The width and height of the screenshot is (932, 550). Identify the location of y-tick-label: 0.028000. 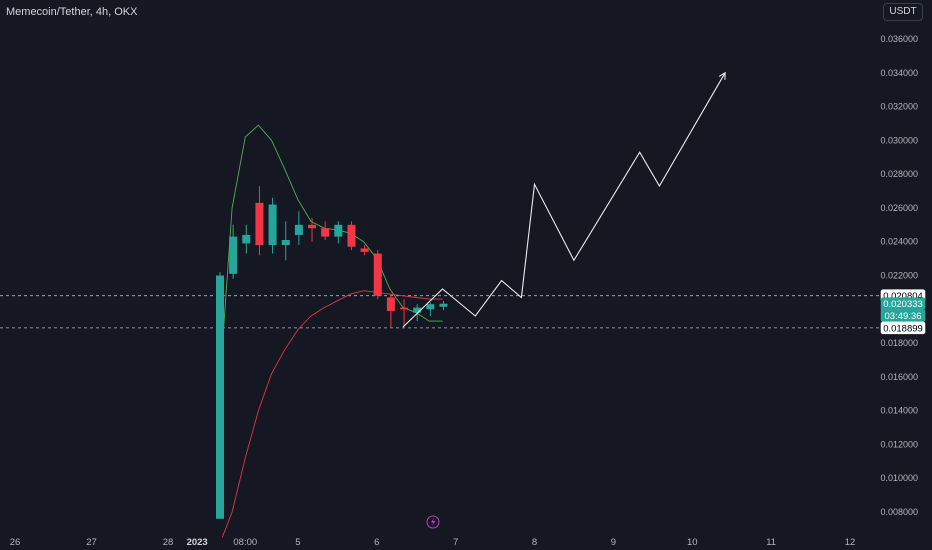
(899, 174).